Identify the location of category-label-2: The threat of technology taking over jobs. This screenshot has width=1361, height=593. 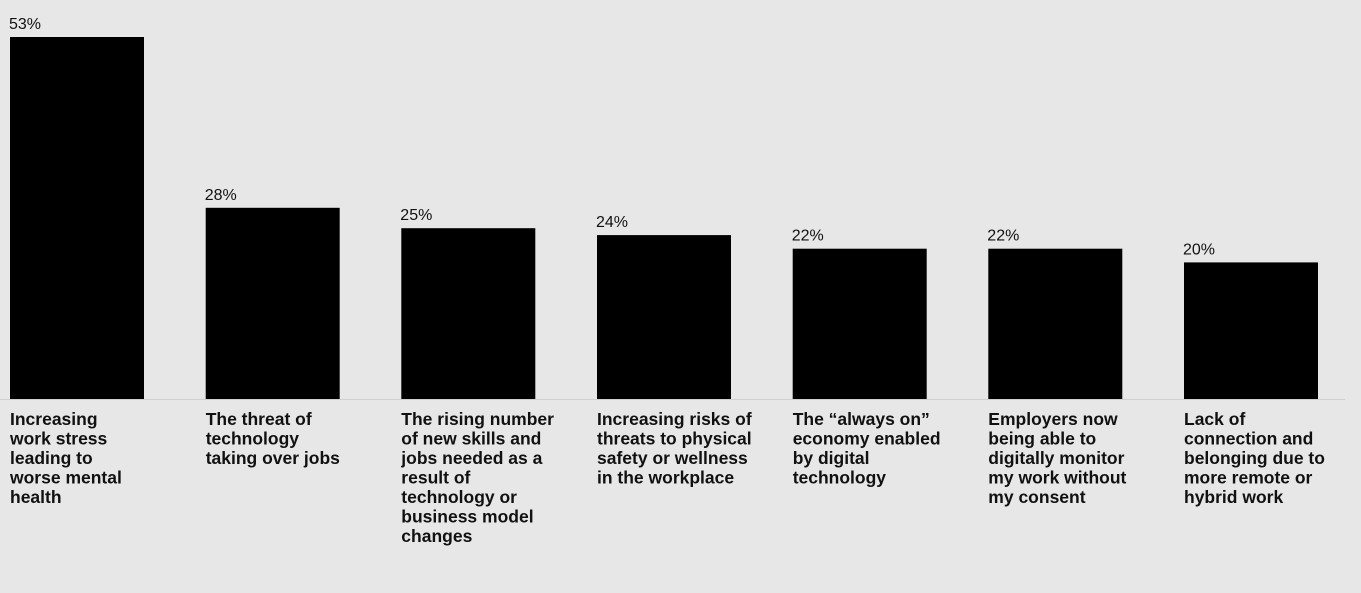
(273, 438).